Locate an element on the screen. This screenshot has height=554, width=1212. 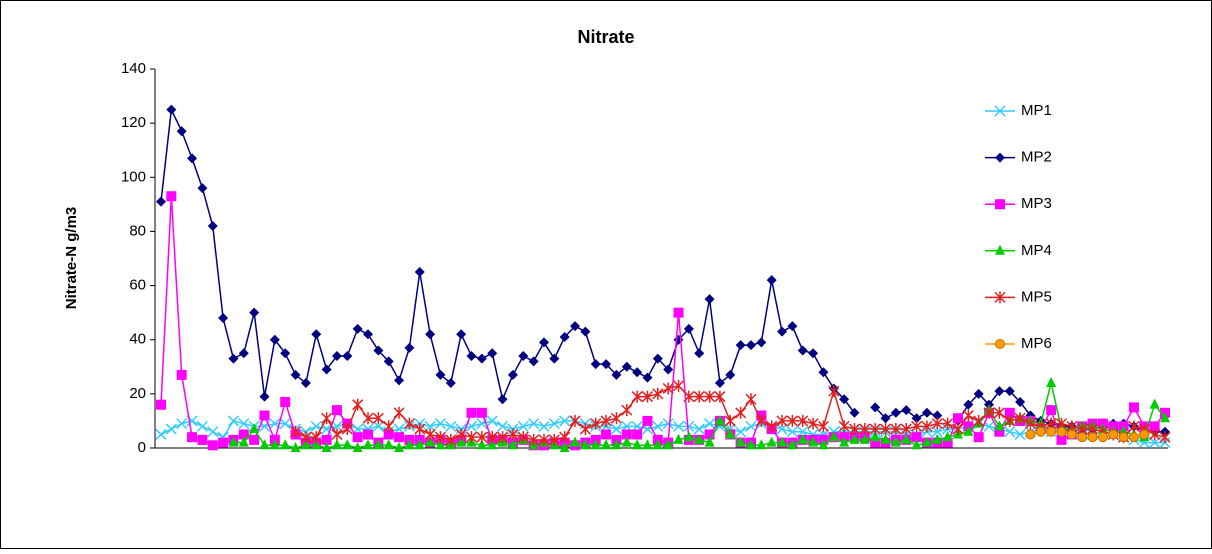
legend-label: MP6 is located at coordinates (1036, 343).